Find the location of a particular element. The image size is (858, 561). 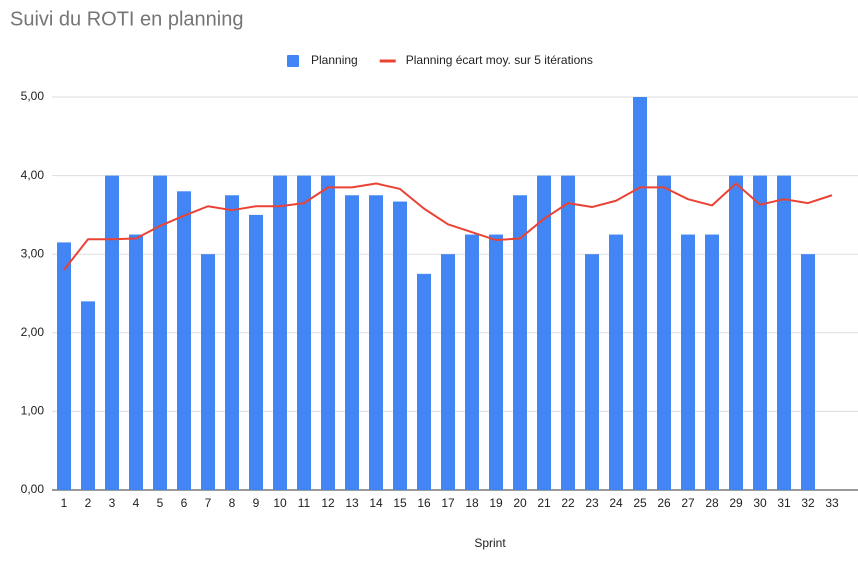

x-tick-label: 16 is located at coordinates (424, 503).